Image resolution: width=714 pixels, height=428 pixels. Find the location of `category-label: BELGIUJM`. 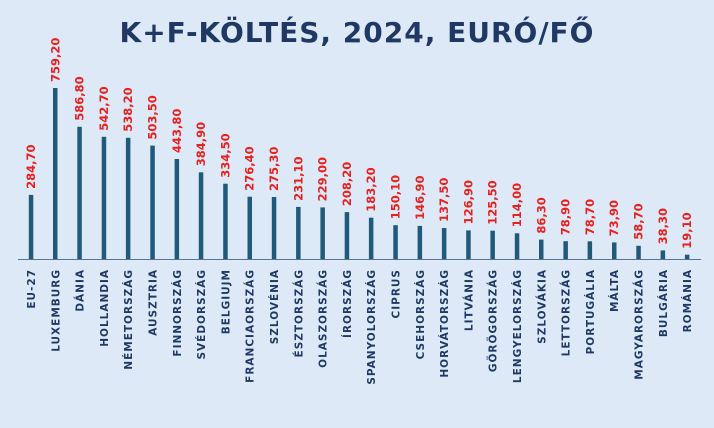

category-label: BELGIUJM is located at coordinates (226, 301).